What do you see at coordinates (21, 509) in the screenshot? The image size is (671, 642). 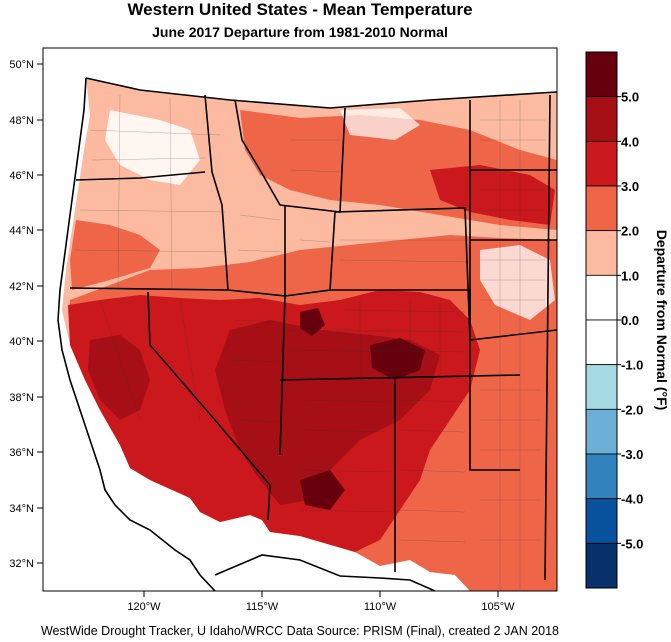 I see `lat-tick-label: 34°N` at bounding box center [21, 509].